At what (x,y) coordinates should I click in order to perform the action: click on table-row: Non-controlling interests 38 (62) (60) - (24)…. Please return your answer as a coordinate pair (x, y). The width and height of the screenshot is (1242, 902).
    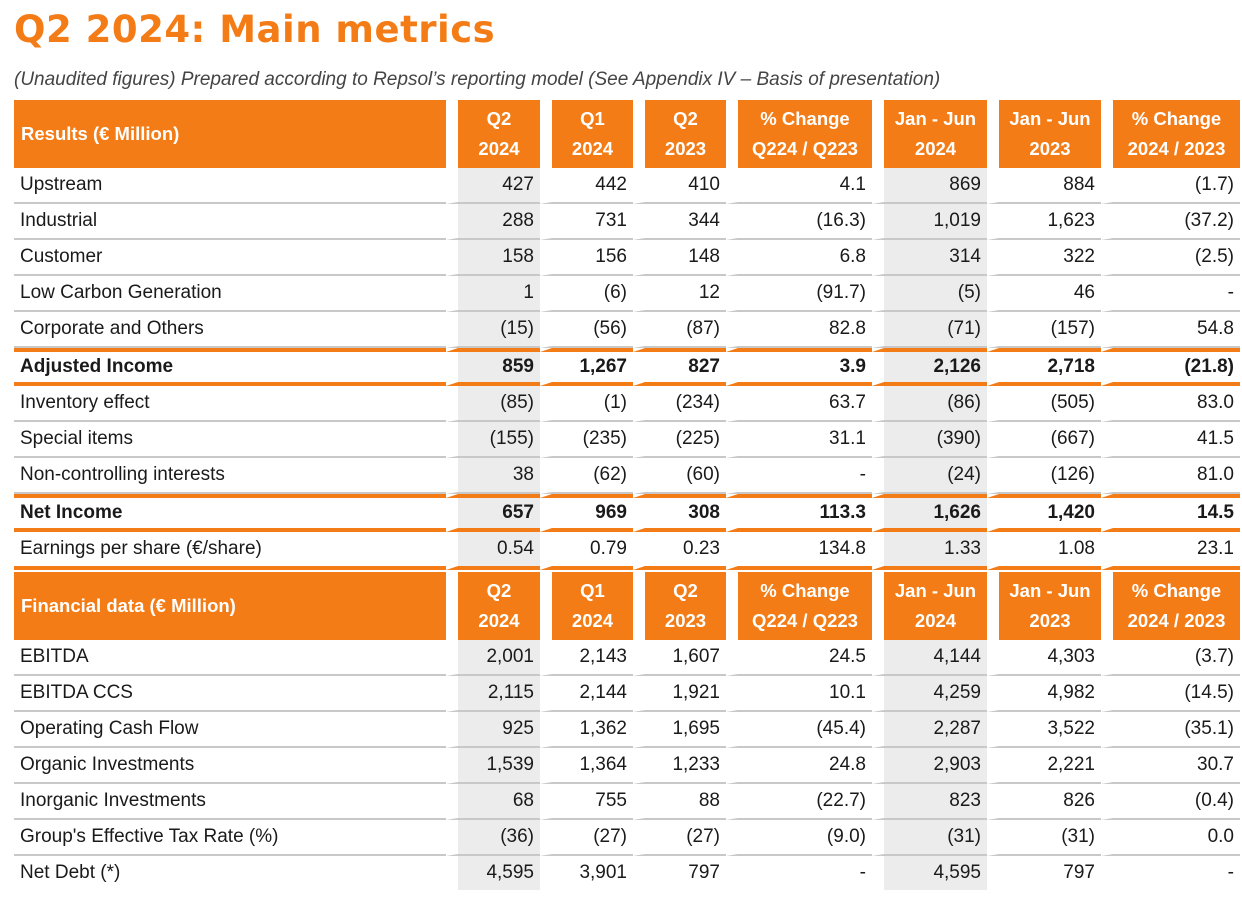
    Looking at the image, I should click on (627, 476).